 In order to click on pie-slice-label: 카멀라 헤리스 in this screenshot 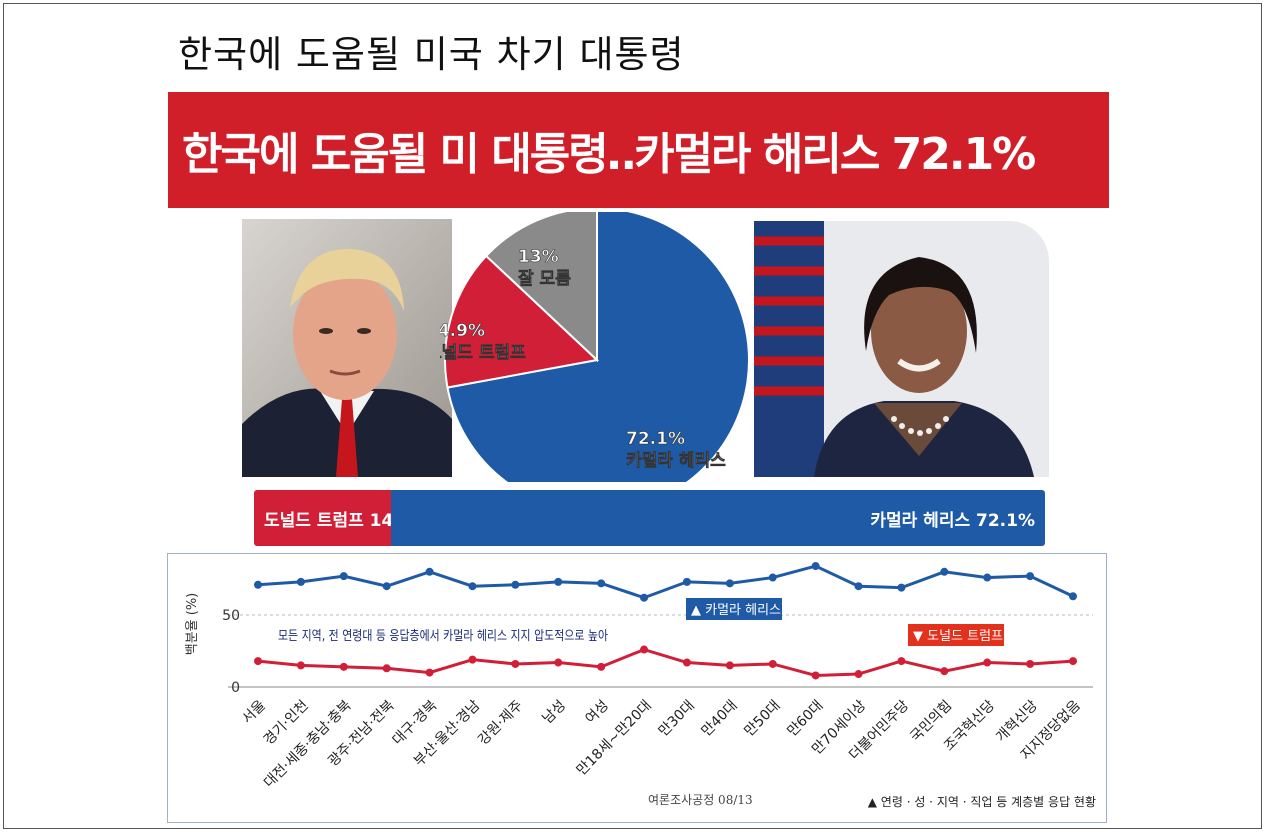, I will do `click(676, 460)`.